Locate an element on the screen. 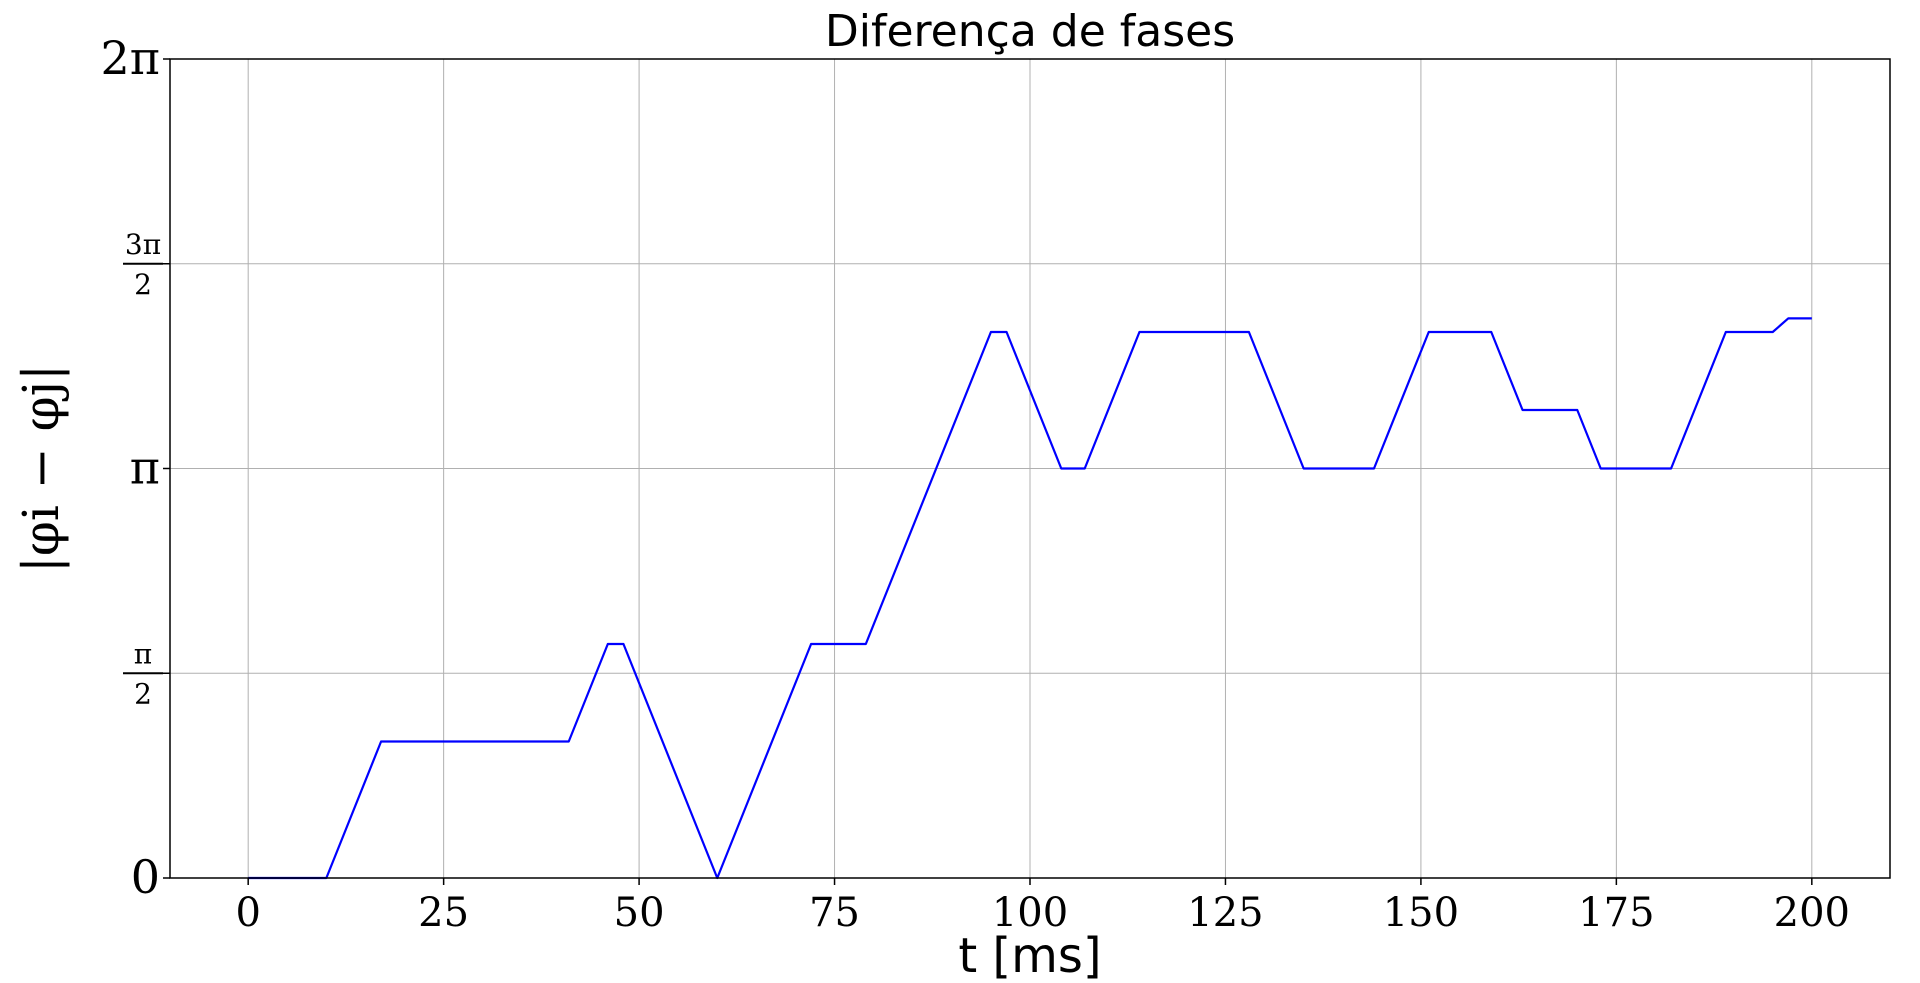  chart-title: Diferença de fases is located at coordinates (1030, 31).